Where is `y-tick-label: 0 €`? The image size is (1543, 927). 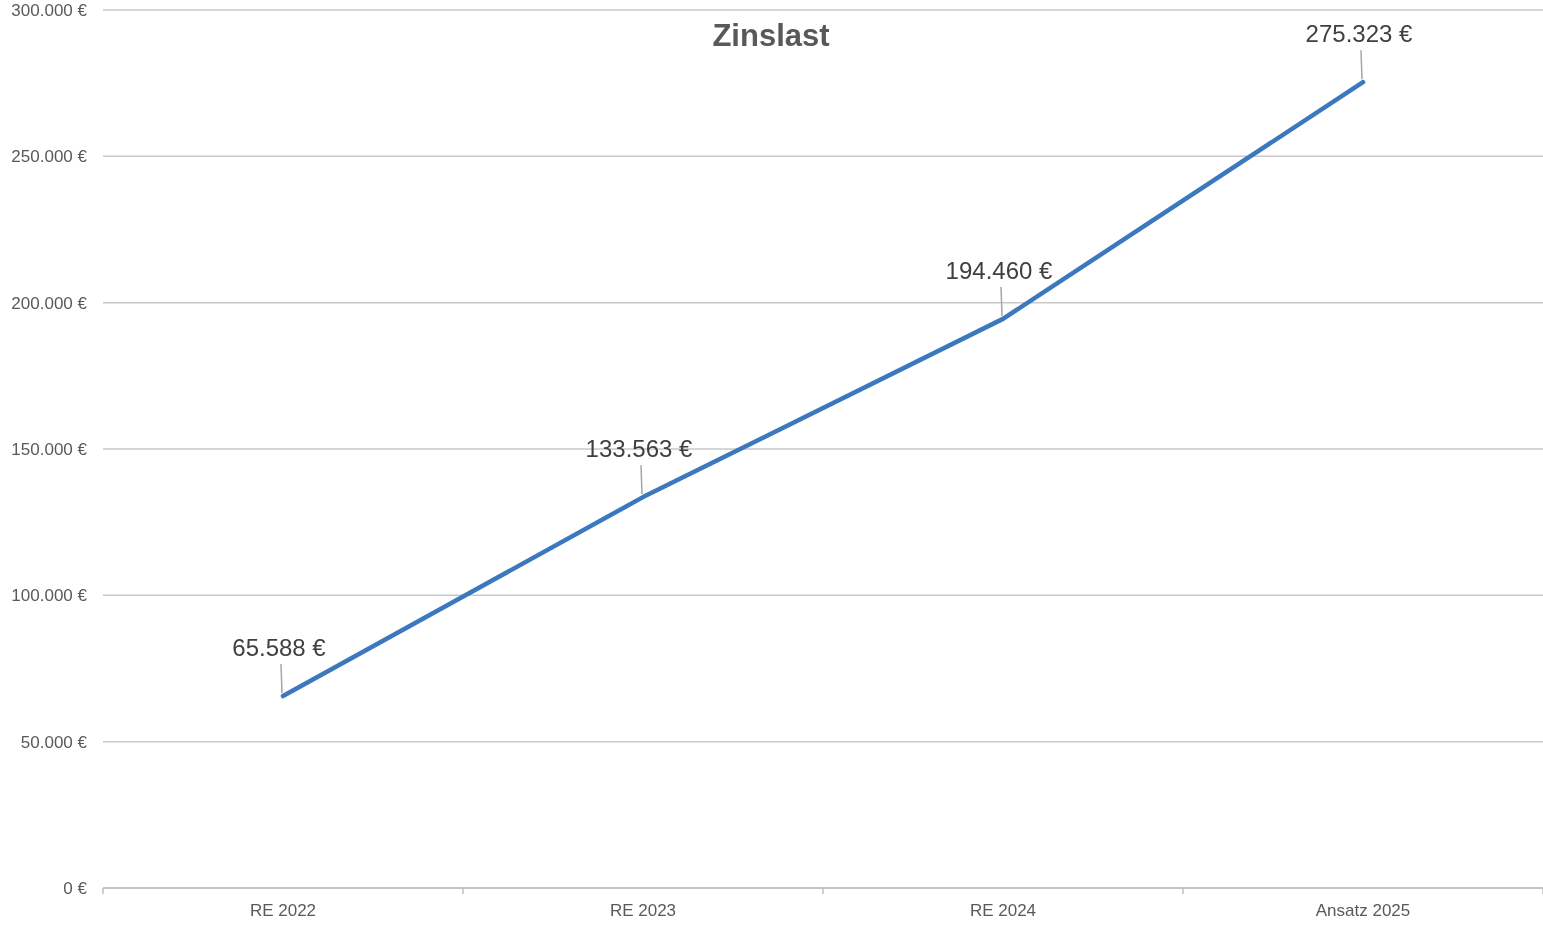
y-tick-label: 0 € is located at coordinates (75, 888).